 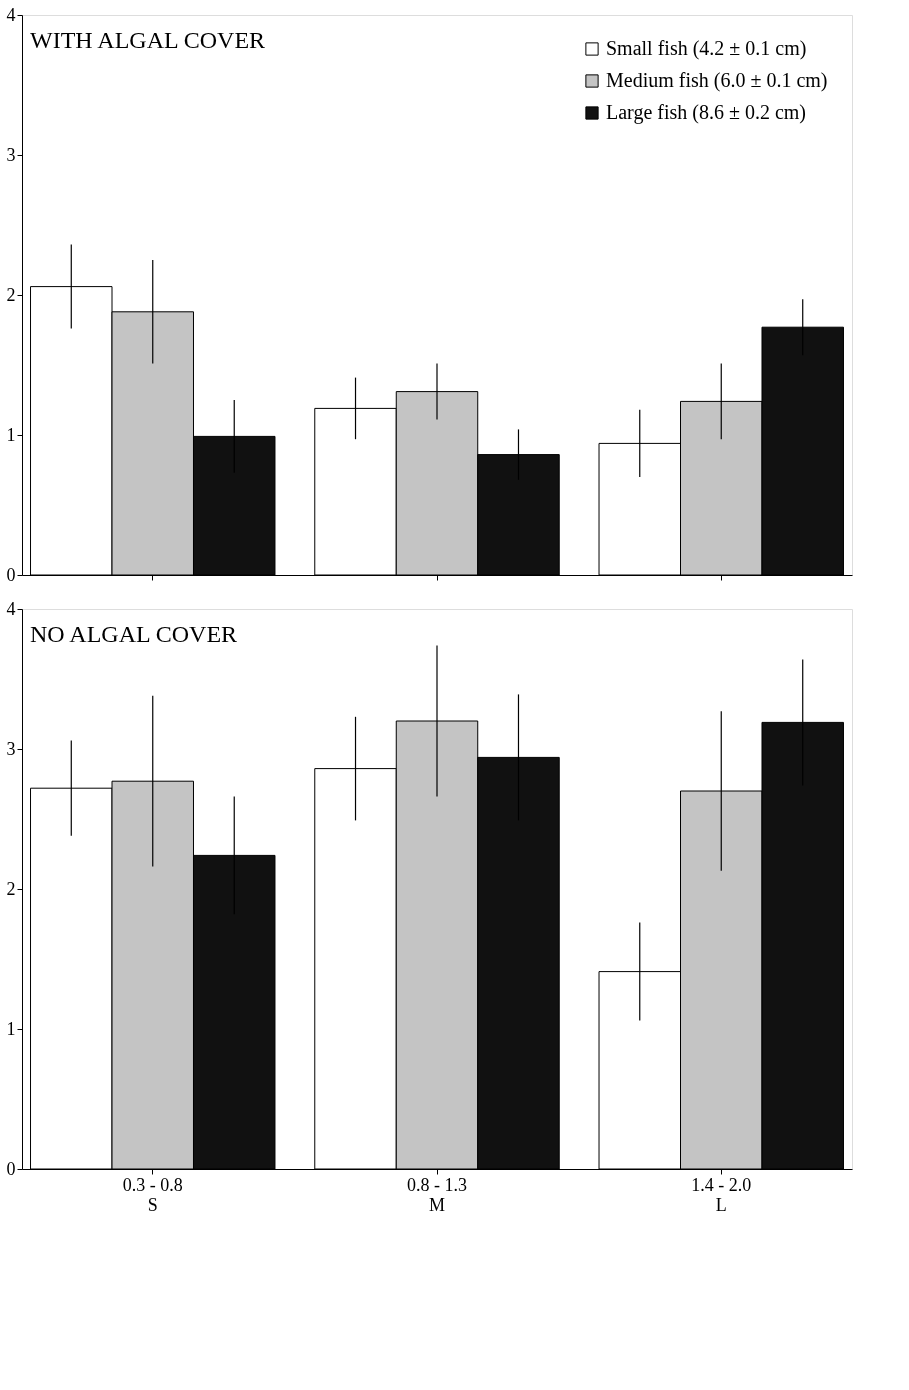 I want to click on legend-label: Small fish (4.2 ± 0.1 cm), so click(x=706, y=48).